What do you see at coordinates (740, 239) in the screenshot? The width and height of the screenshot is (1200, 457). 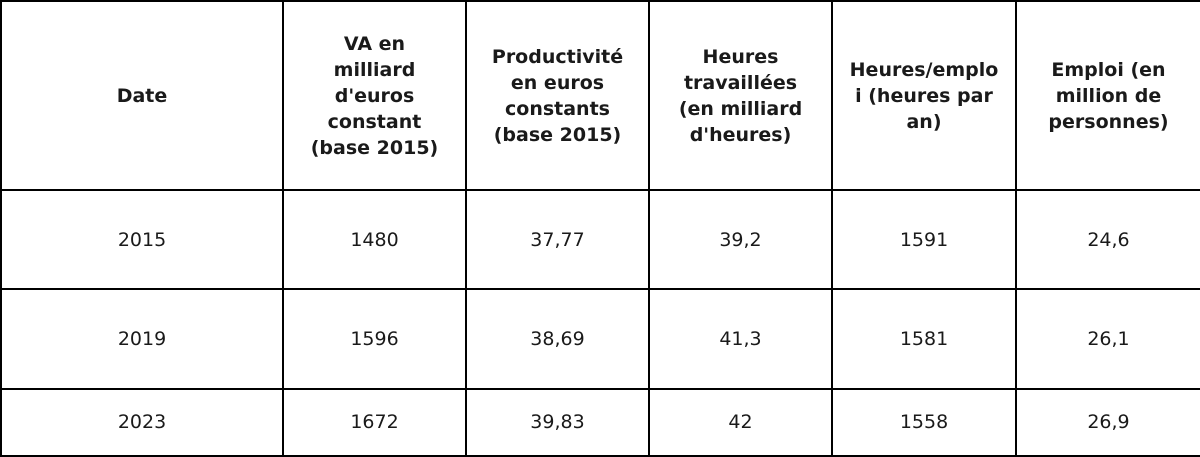 I see `cell-heures-travaillees: 39,2` at bounding box center [740, 239].